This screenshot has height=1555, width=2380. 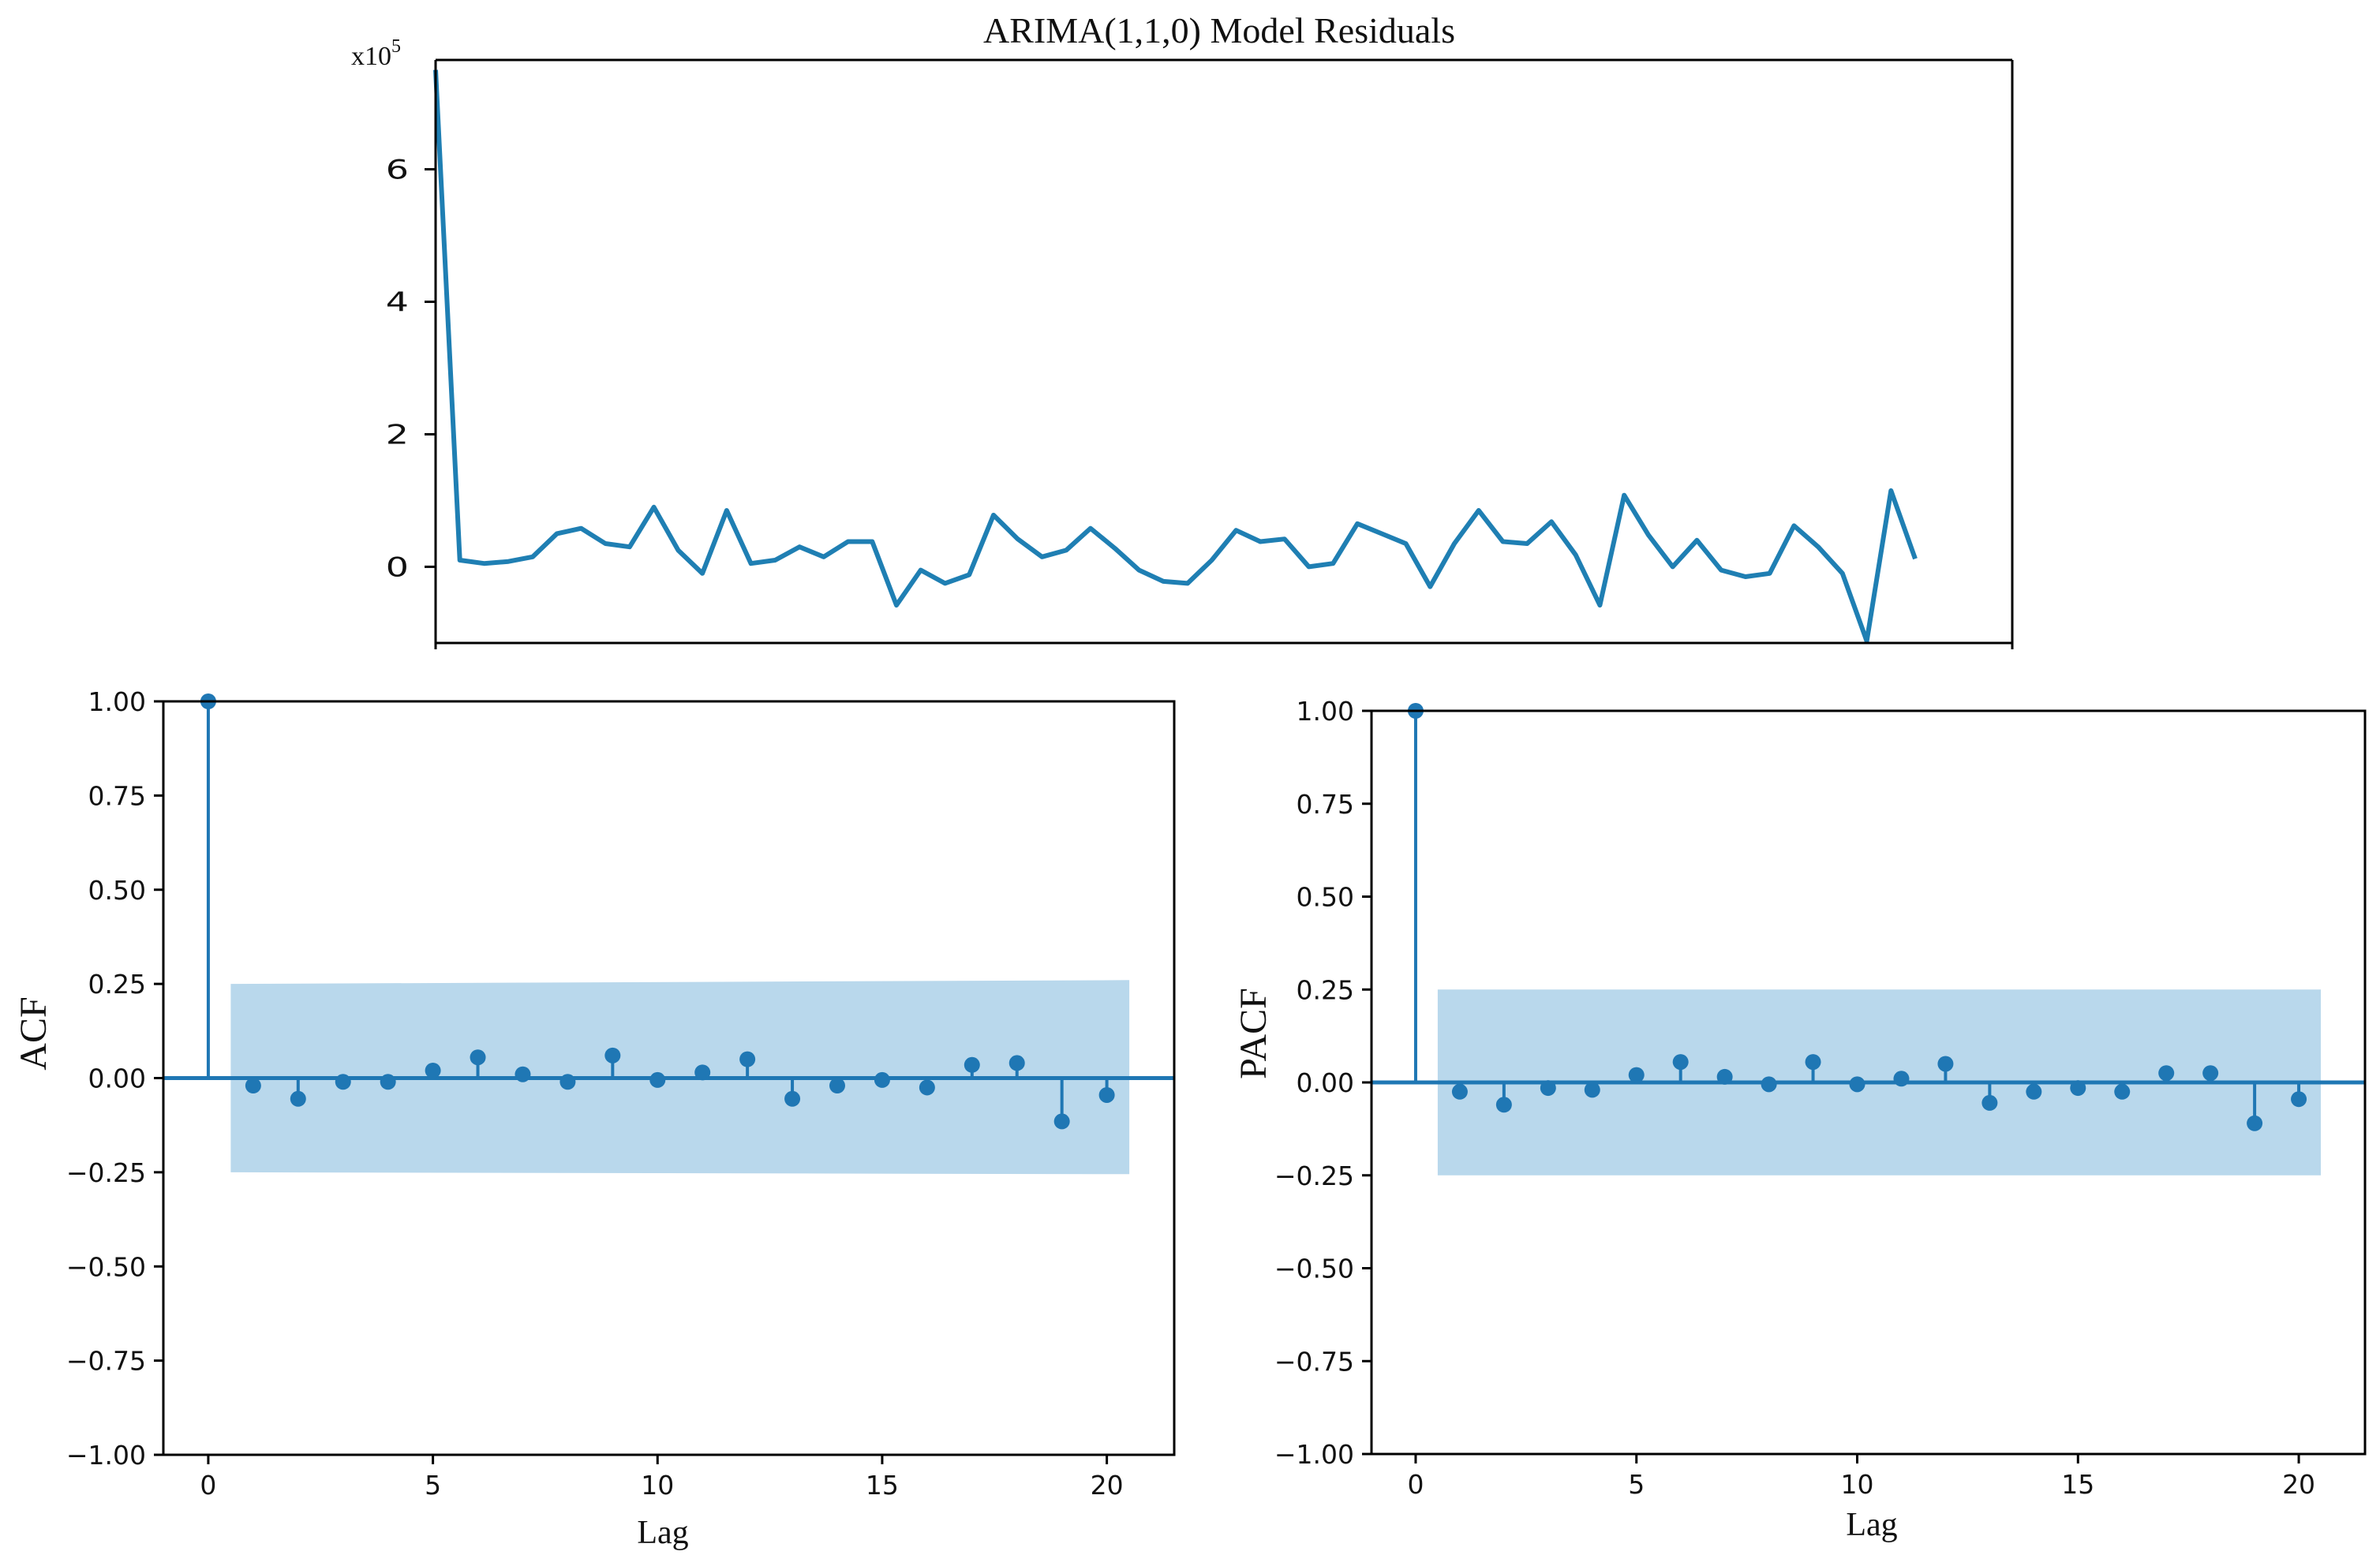 What do you see at coordinates (1636, 1484) in the screenshot?
I see `pacf-xtick-label: 5` at bounding box center [1636, 1484].